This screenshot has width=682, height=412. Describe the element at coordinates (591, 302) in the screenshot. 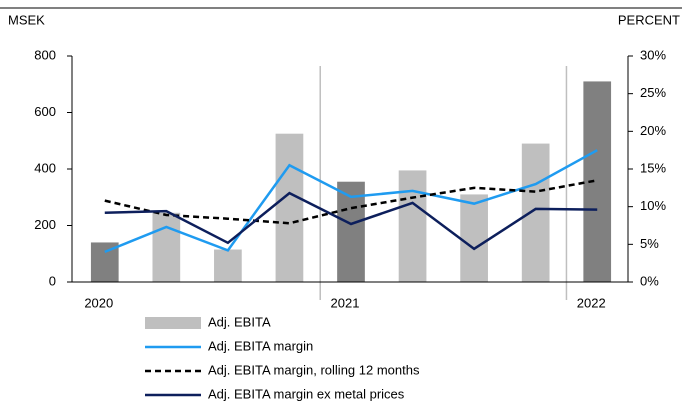

I see `x-tick-label: 2022` at that location.